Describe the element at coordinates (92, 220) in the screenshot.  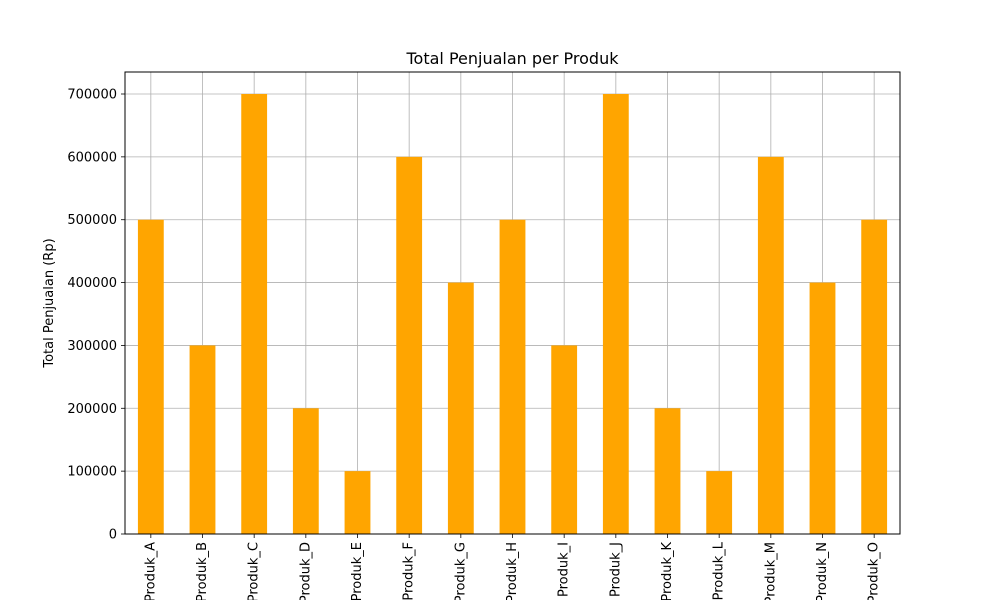
I see `y-tick-label: 500000` at that location.